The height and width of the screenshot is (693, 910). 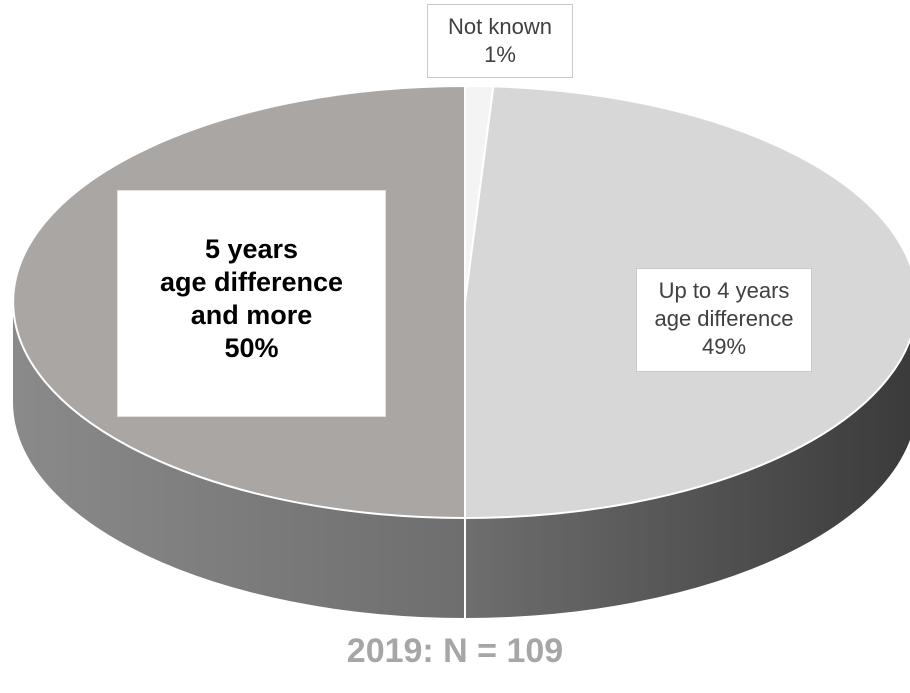 I want to click on slice-label-not-known: Not known 1%, so click(x=500, y=41).